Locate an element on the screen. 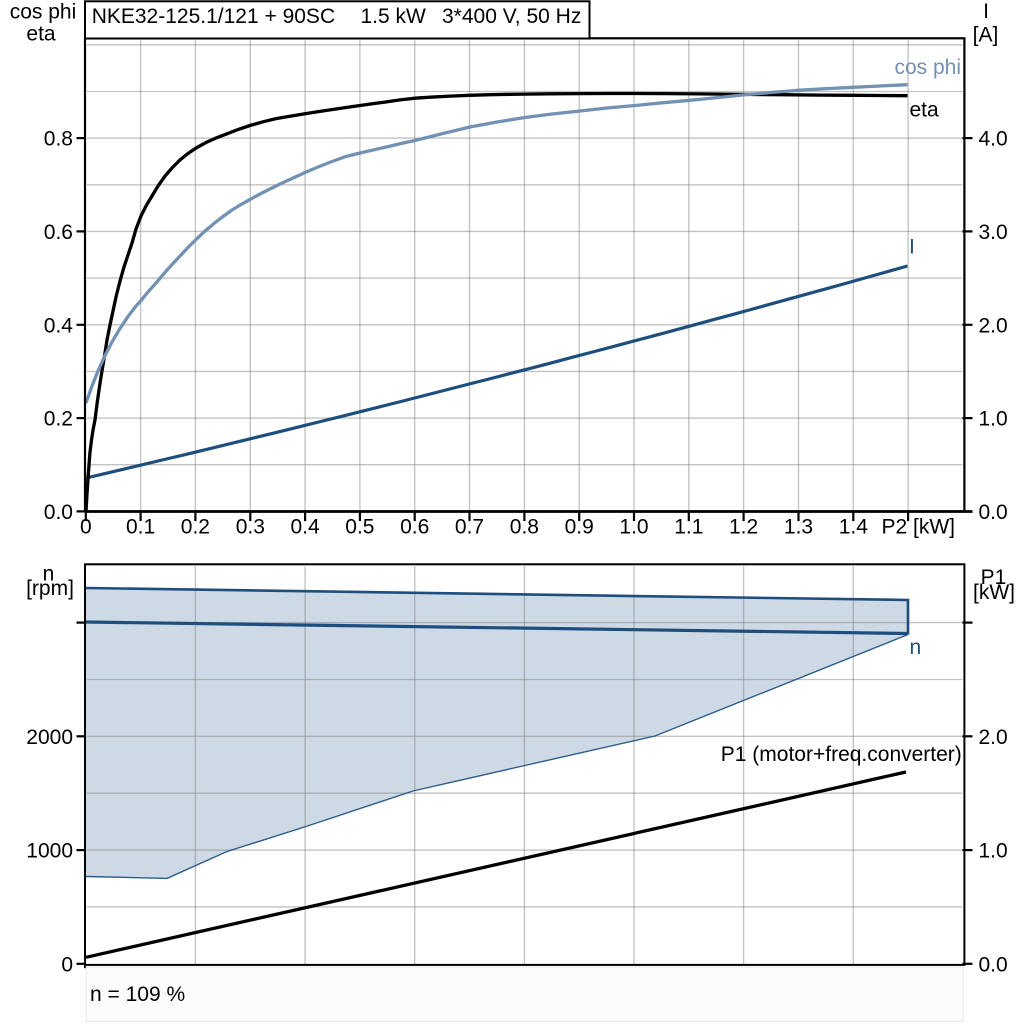 The height and width of the screenshot is (1024, 1024). svg-text: P2 [kW] is located at coordinates (919, 527).